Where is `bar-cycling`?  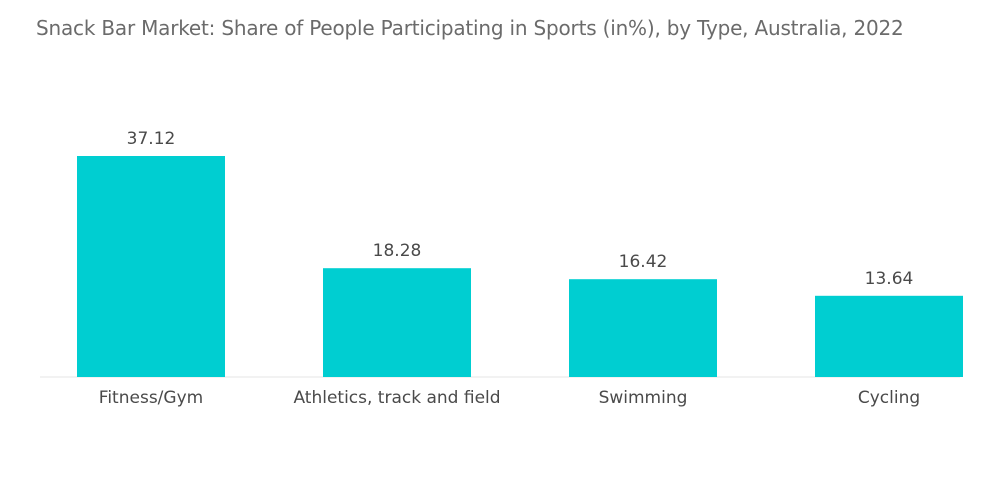
bar-cycling is located at coordinates (889, 336).